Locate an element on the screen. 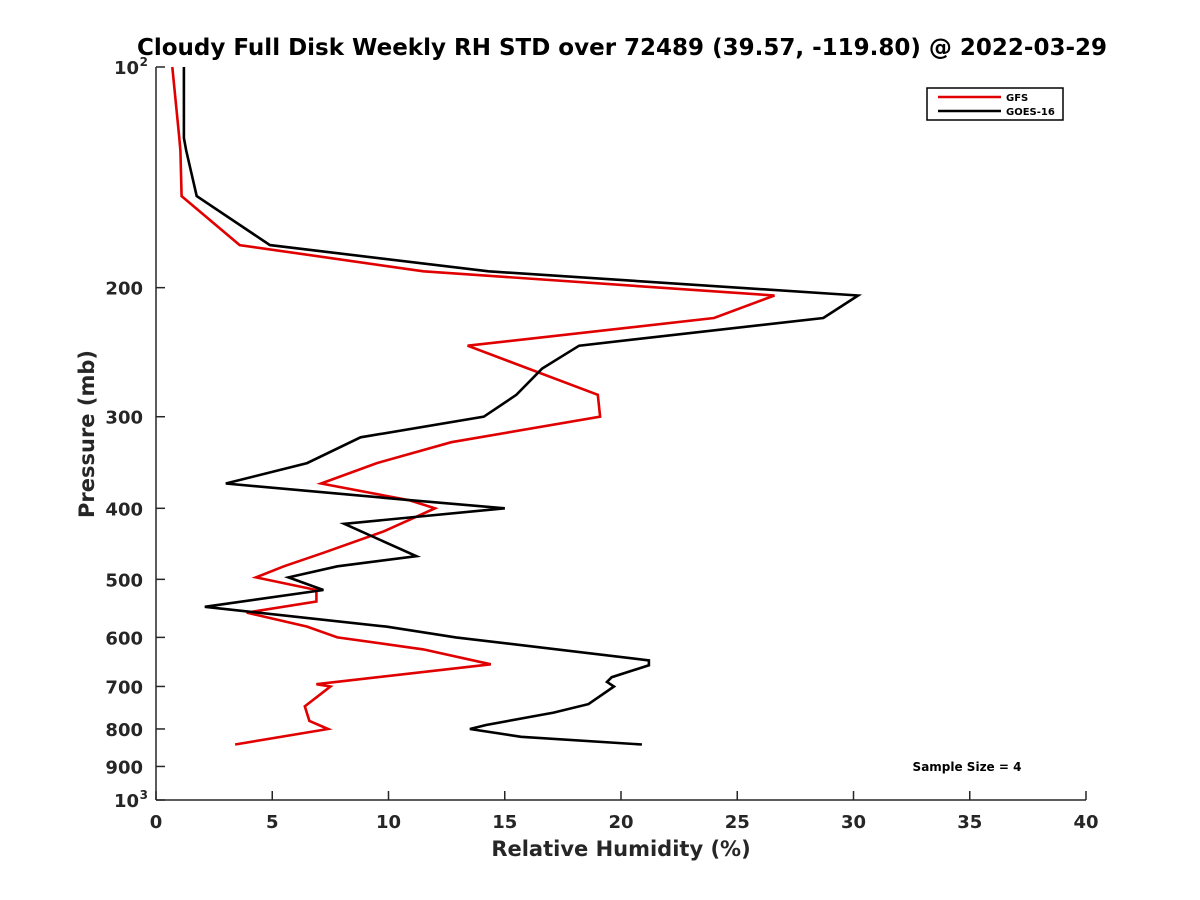 Image resolution: width=1200 pixels, height=900 pixels. y-tick-label: 800 is located at coordinates (124, 730).